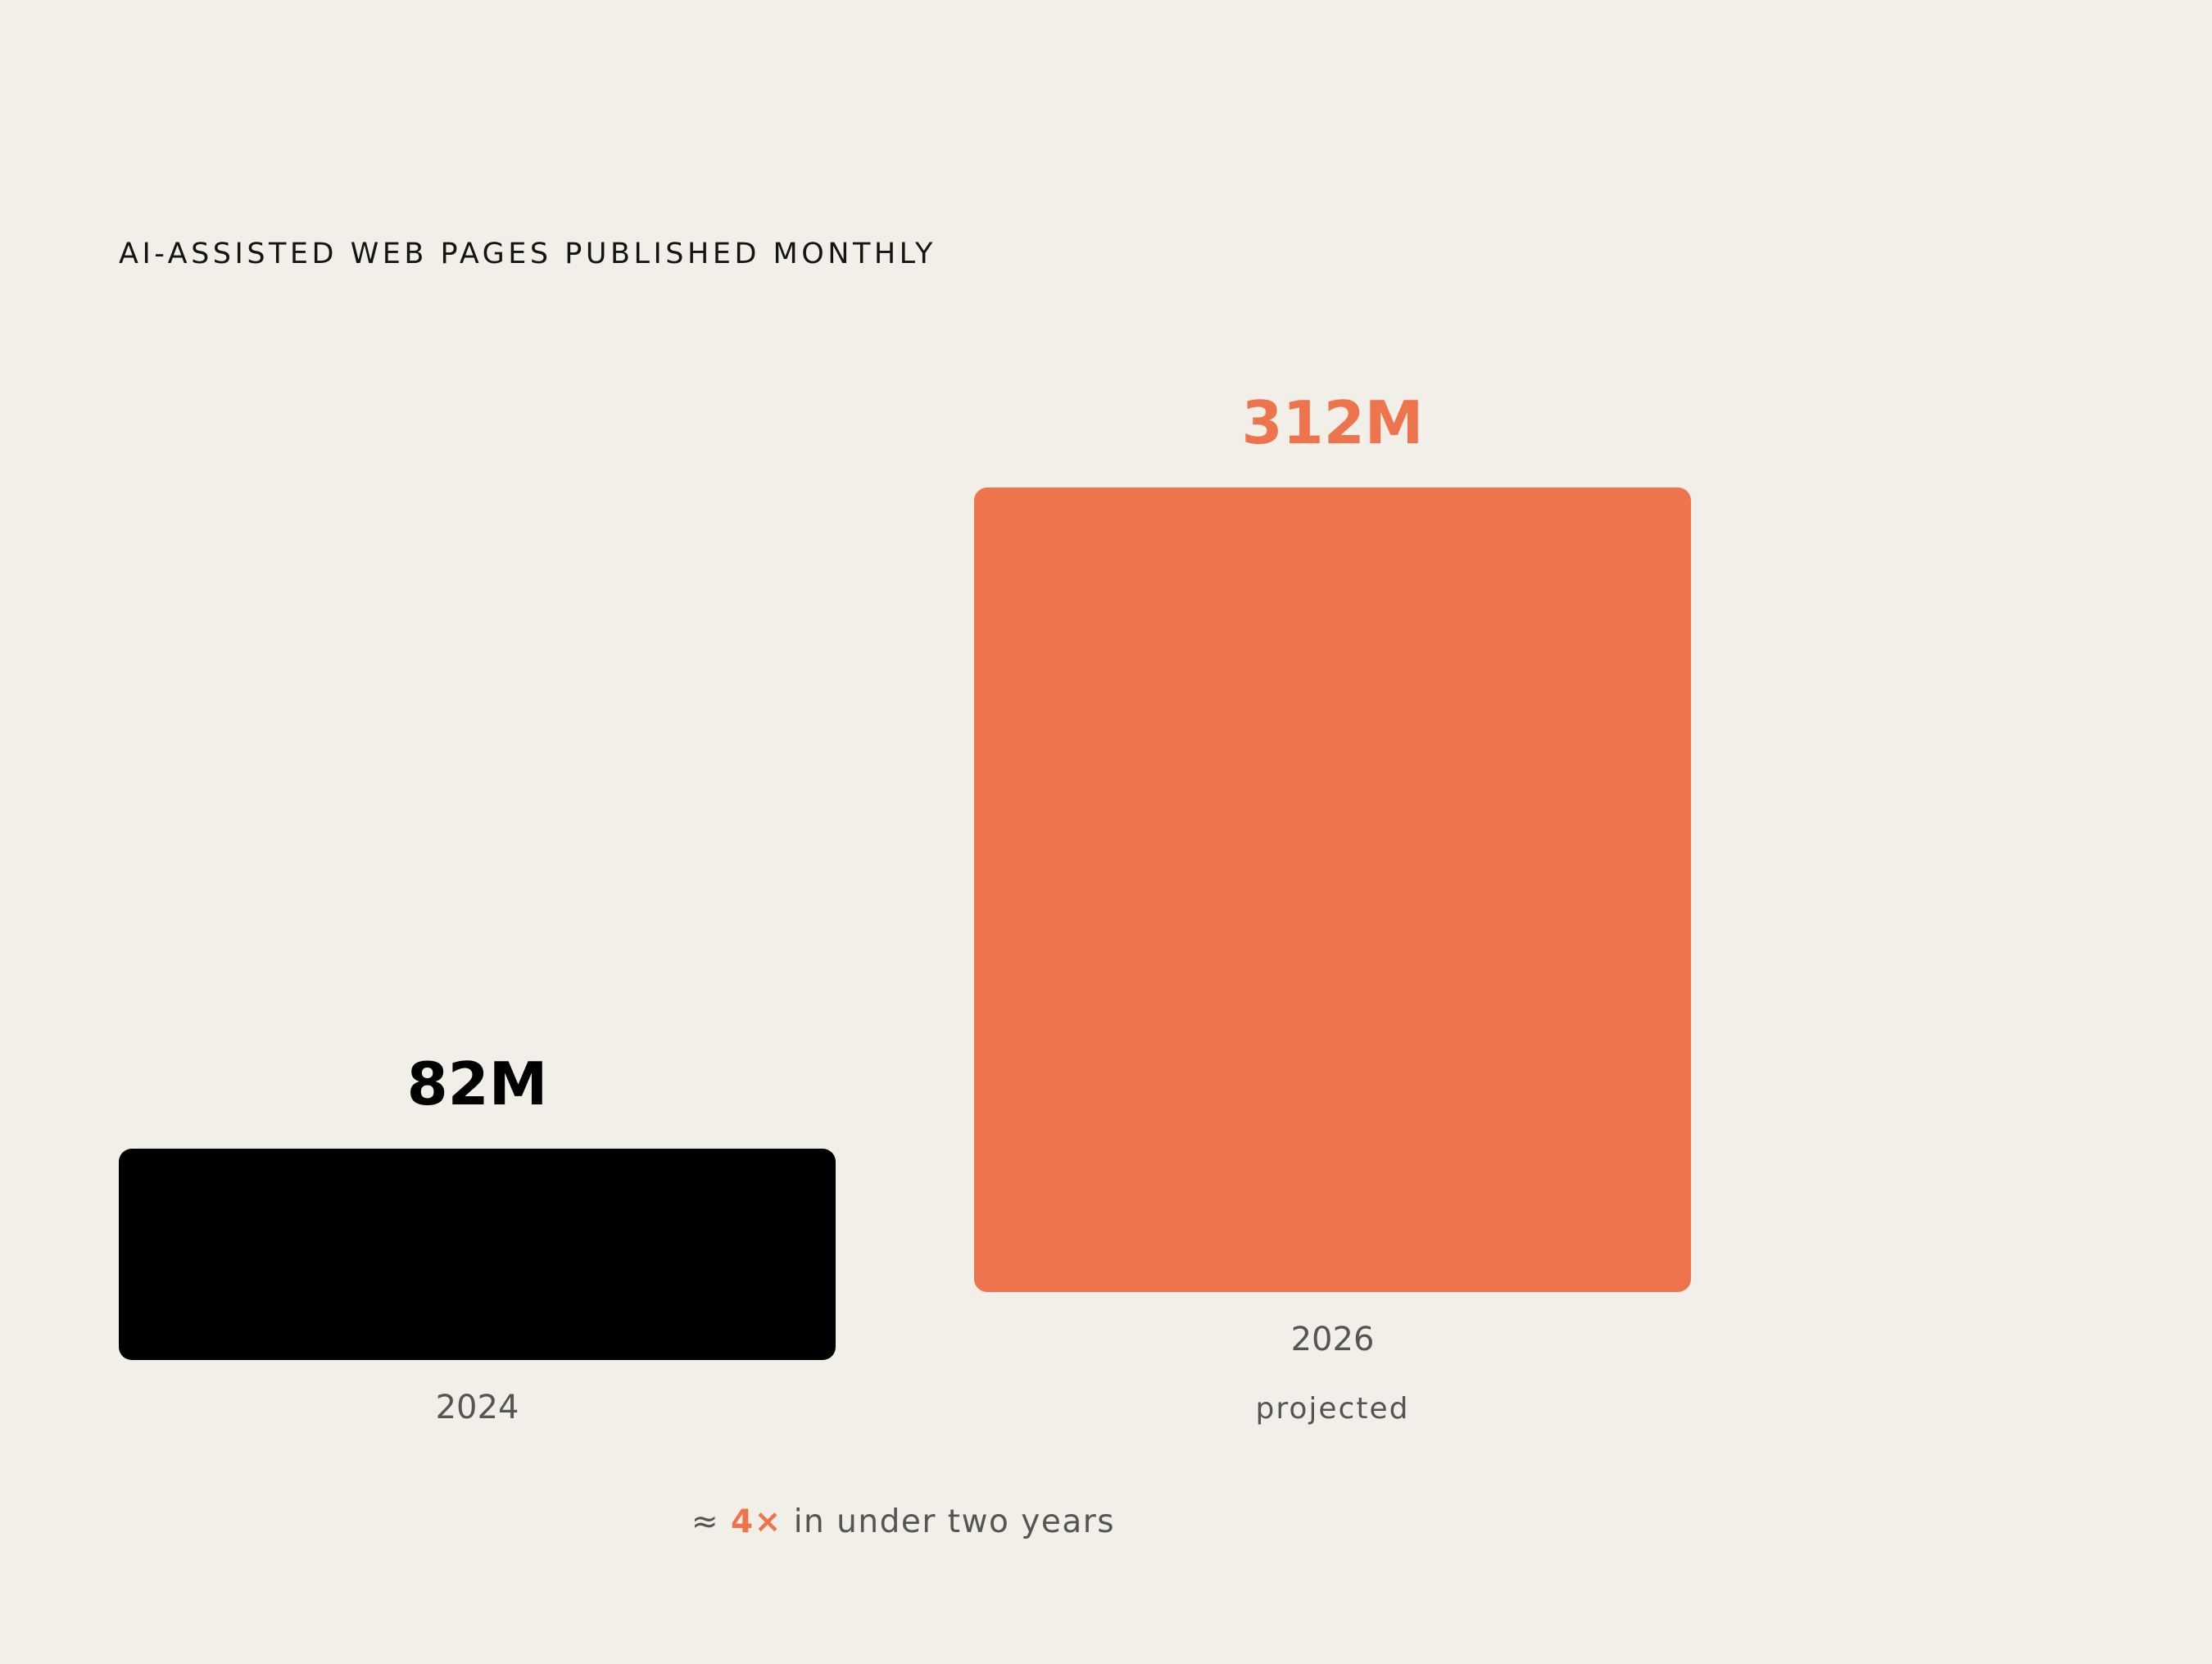 The image size is (2212, 1664). I want to click on footnote-suffix: in under two years, so click(949, 1521).